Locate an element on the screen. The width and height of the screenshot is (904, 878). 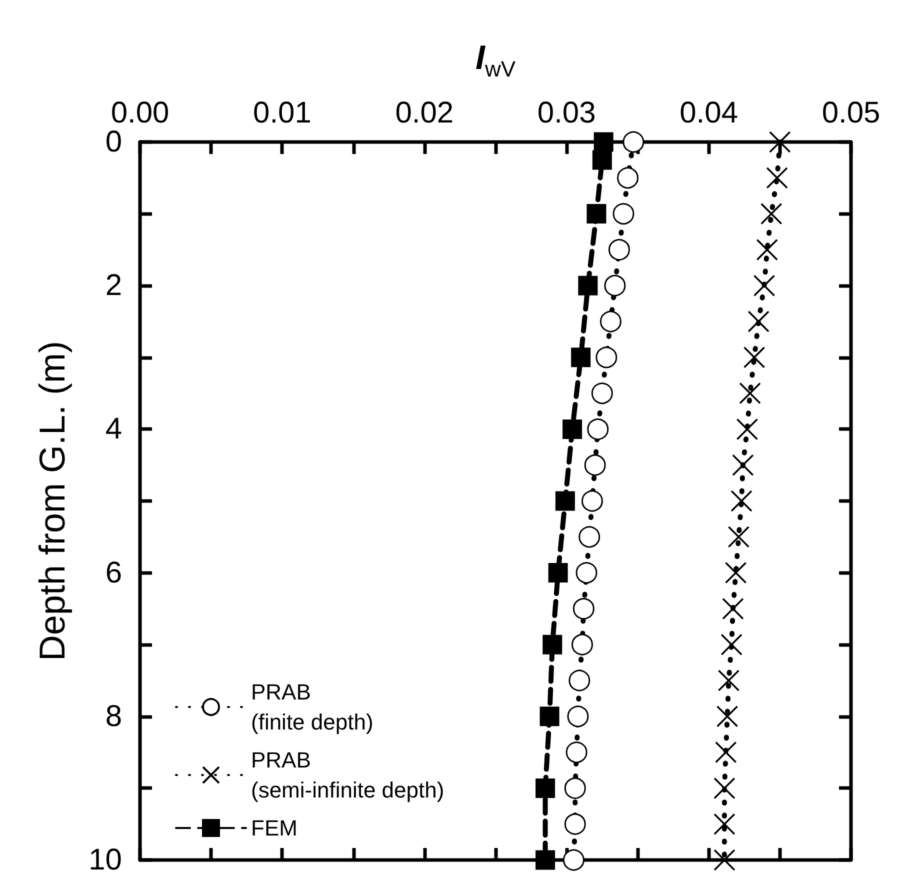
x-tick-label: 0.02 is located at coordinates (424, 113).